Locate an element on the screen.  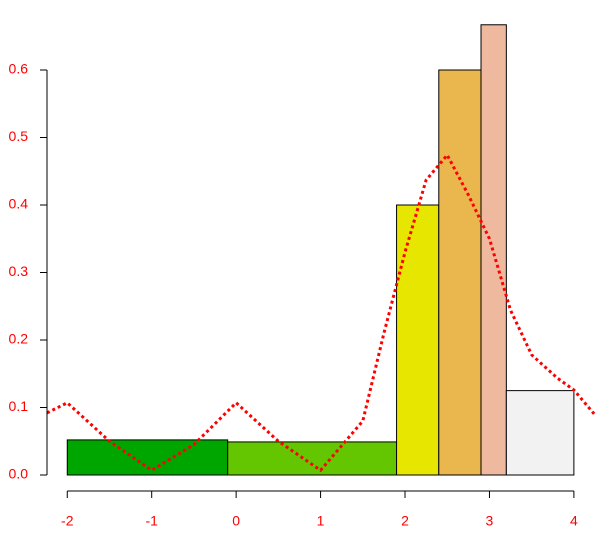
x-tick-label: -1 is located at coordinates (151, 521).